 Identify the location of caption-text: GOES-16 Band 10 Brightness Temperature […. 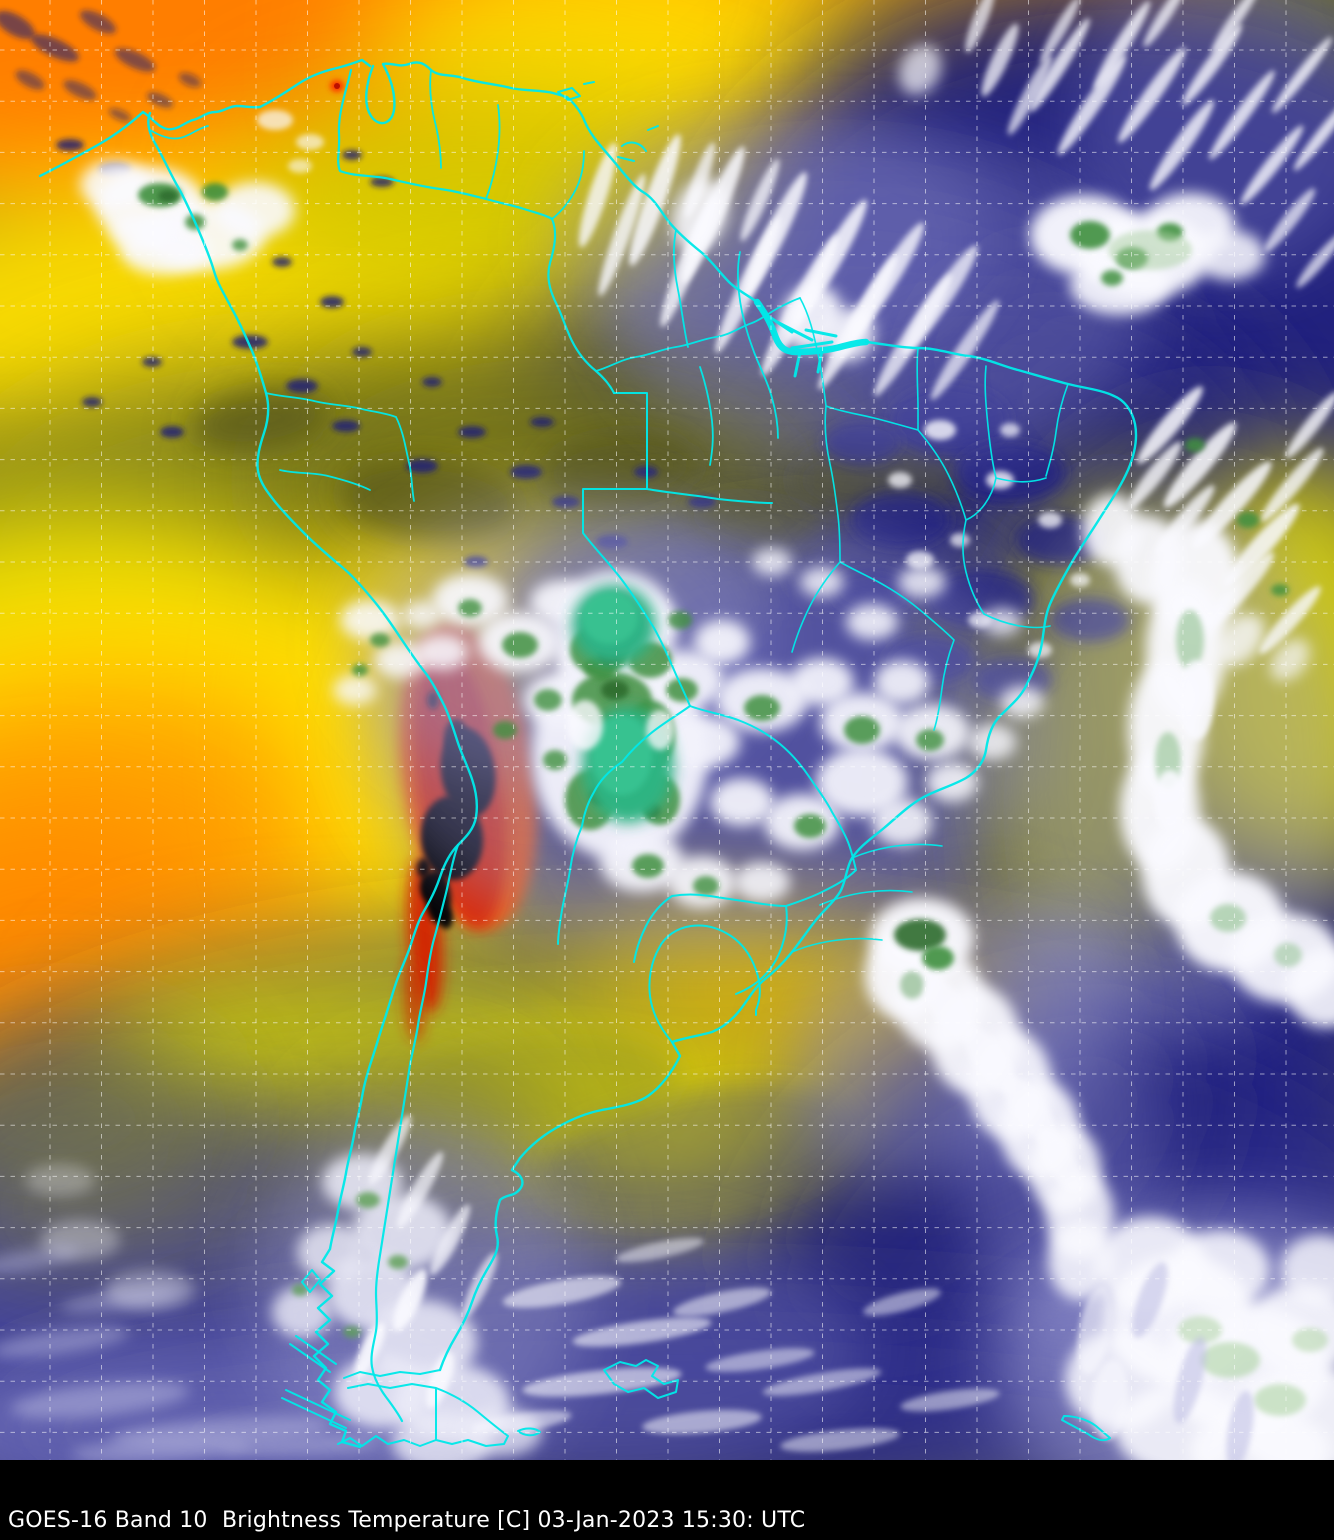
(407, 1520).